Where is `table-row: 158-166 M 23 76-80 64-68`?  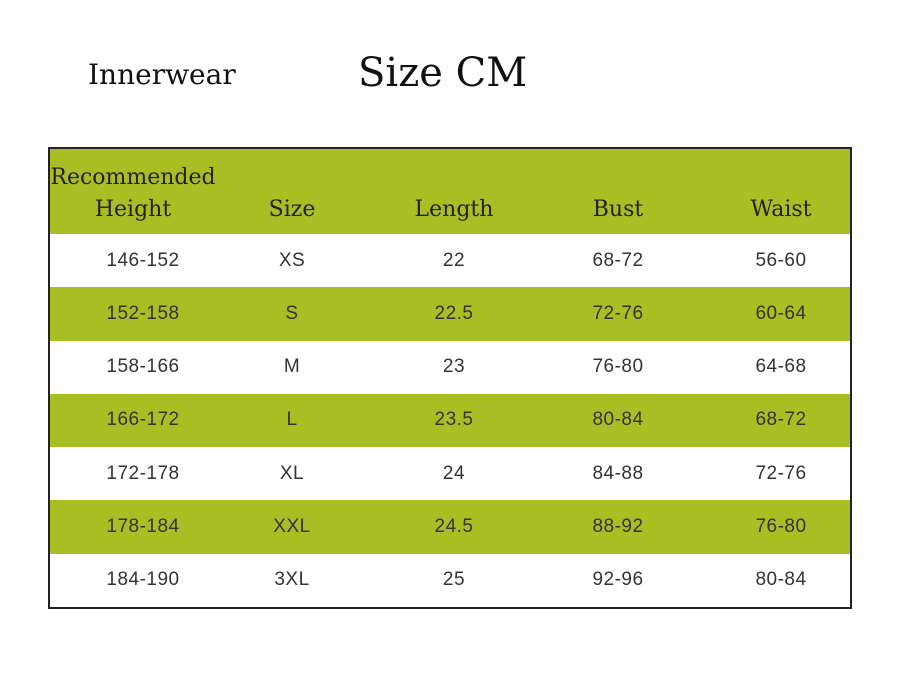
table-row: 158-166 M 23 76-80 64-68 is located at coordinates (450, 367).